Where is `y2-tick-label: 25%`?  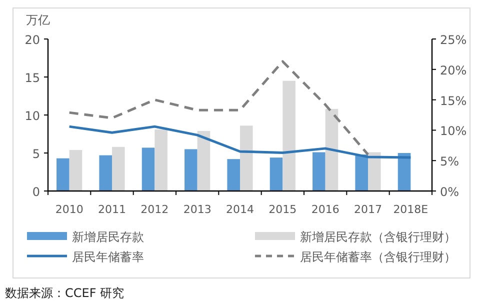 y2-tick-label: 25% is located at coordinates (453, 40).